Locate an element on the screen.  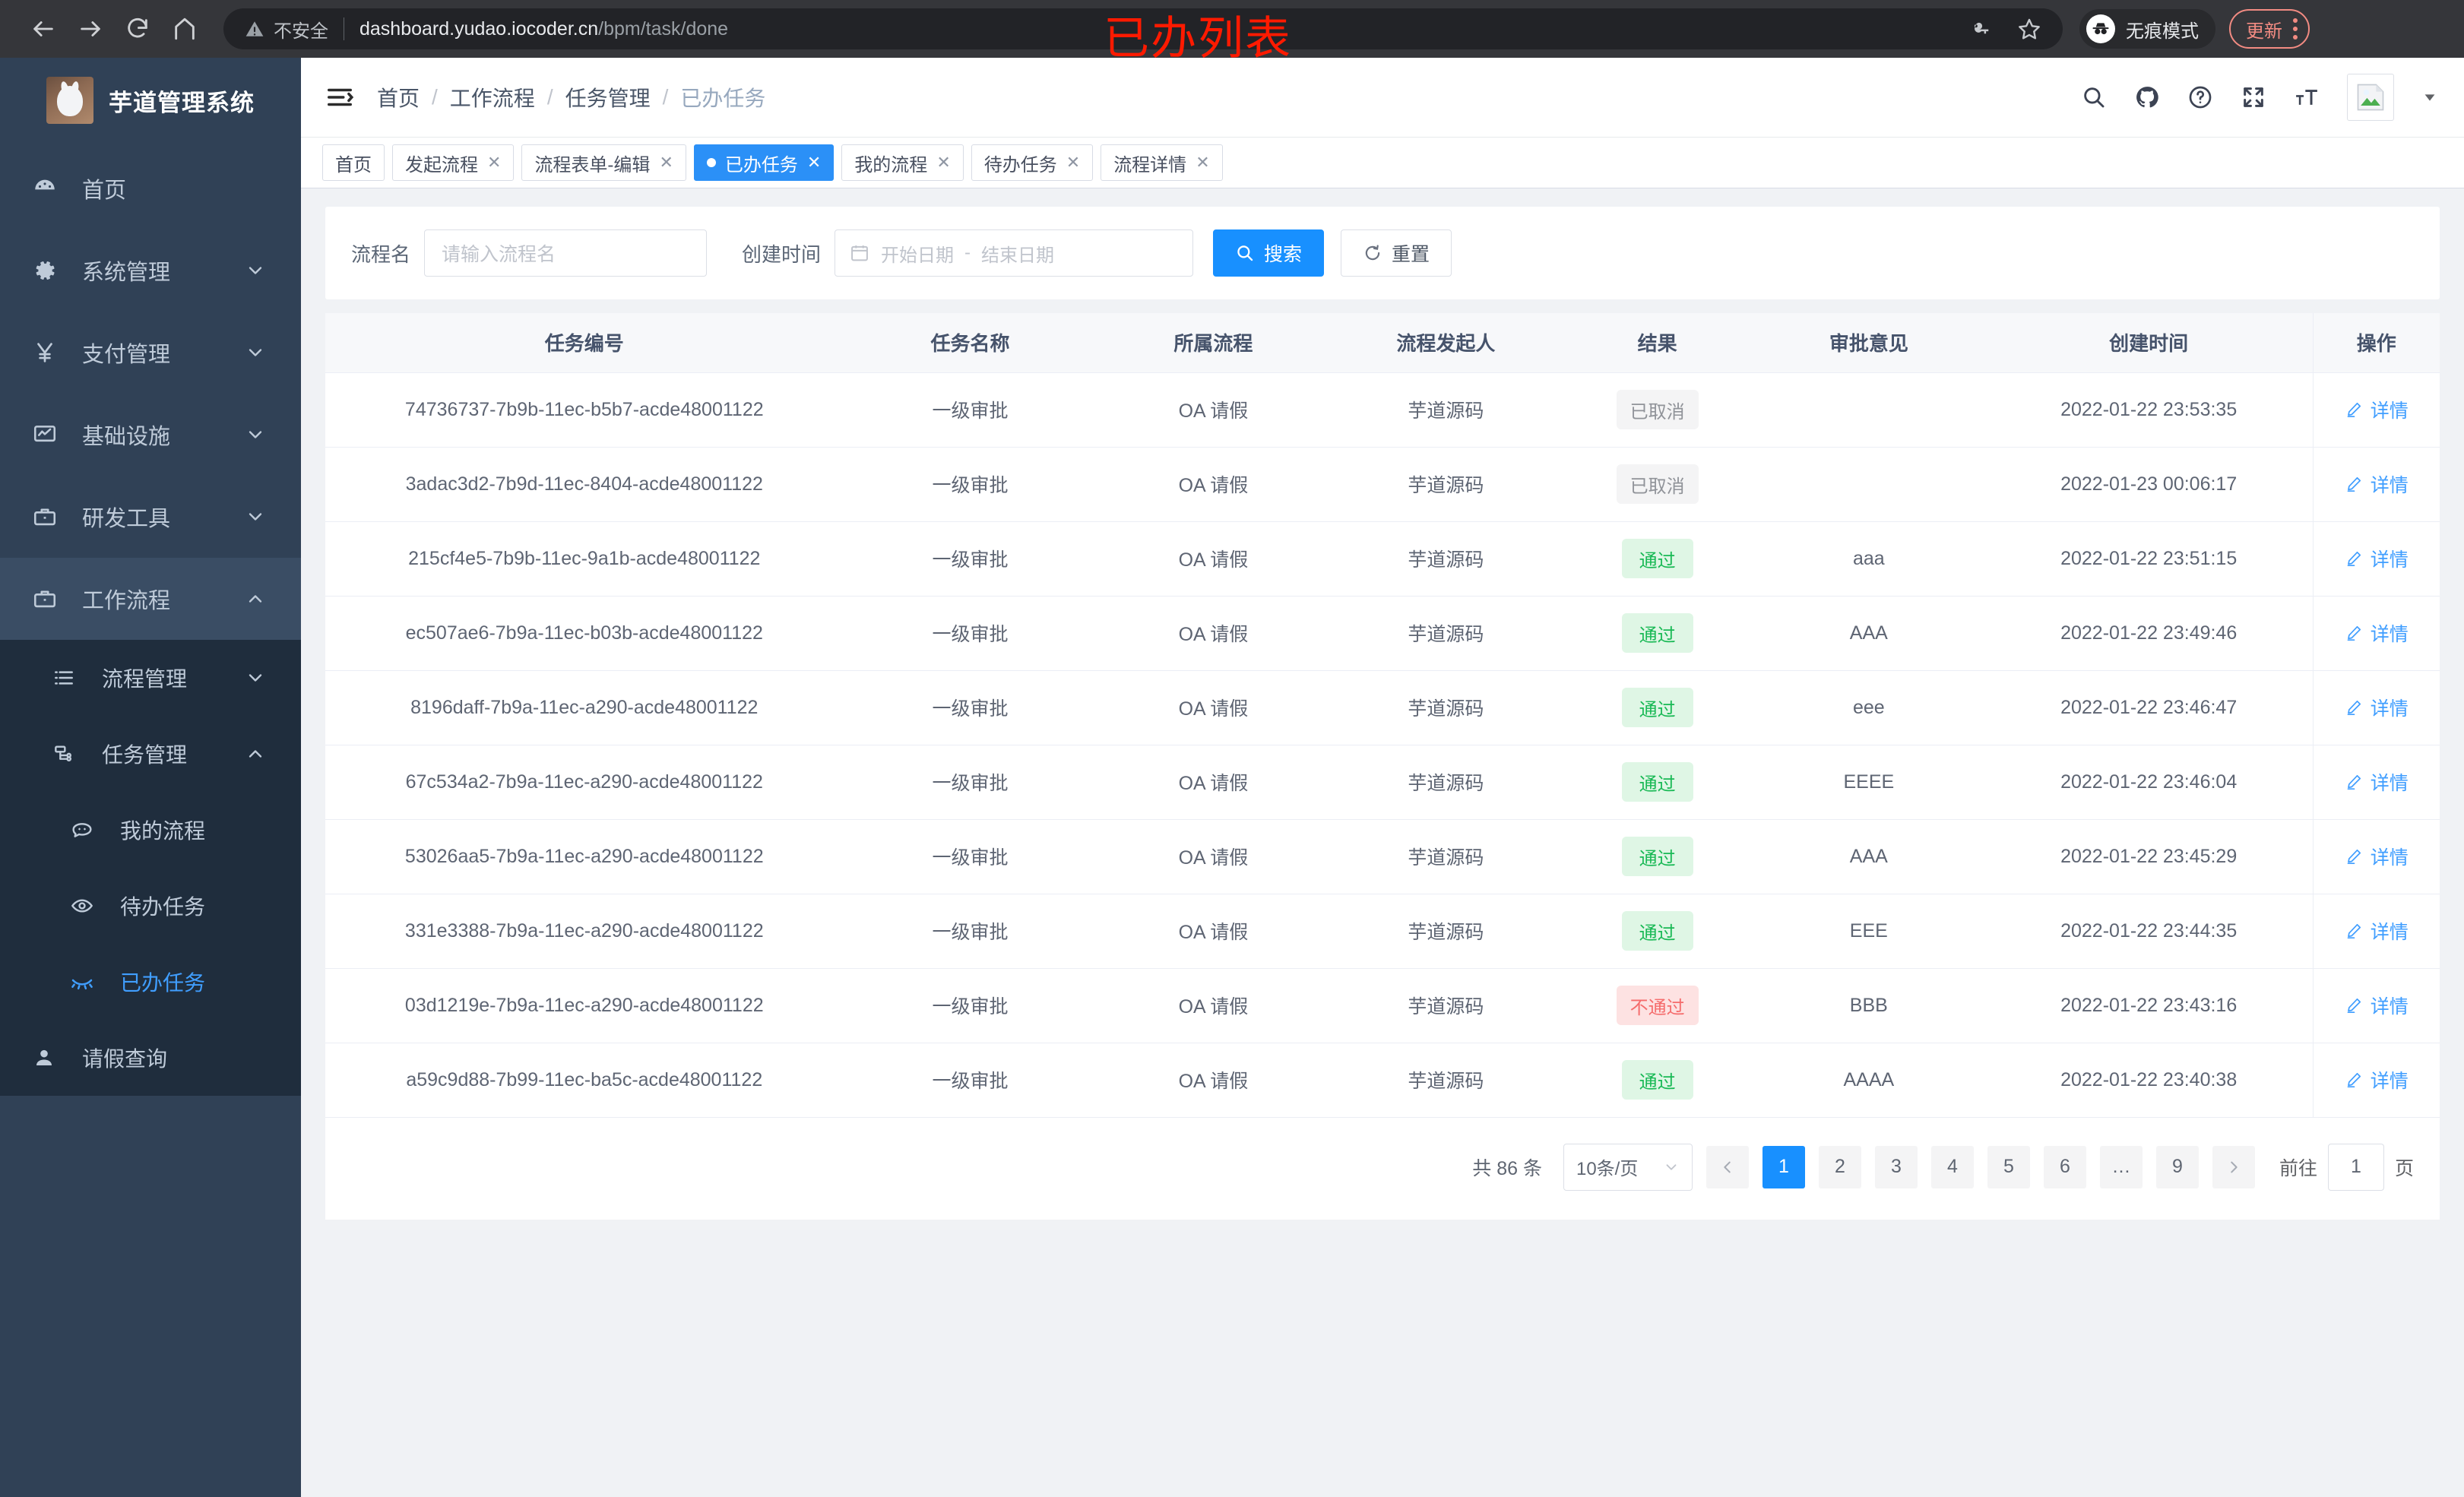
next-page-button is located at coordinates (2233, 1166).